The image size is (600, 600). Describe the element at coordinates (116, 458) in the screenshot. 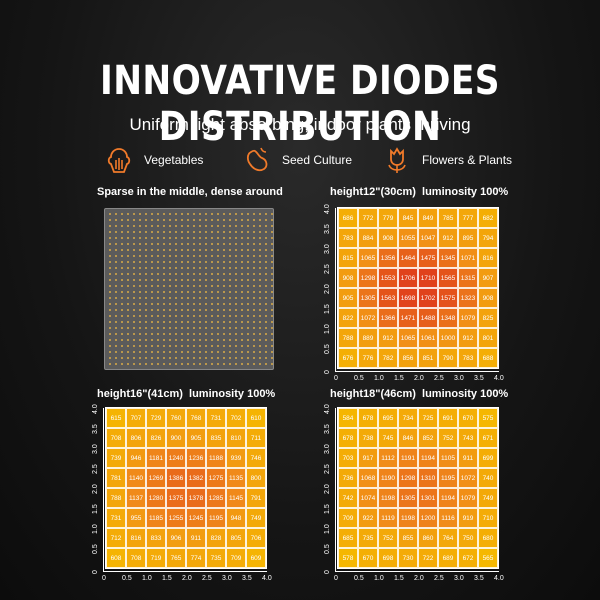

I see `heatmap-cell: 739` at that location.